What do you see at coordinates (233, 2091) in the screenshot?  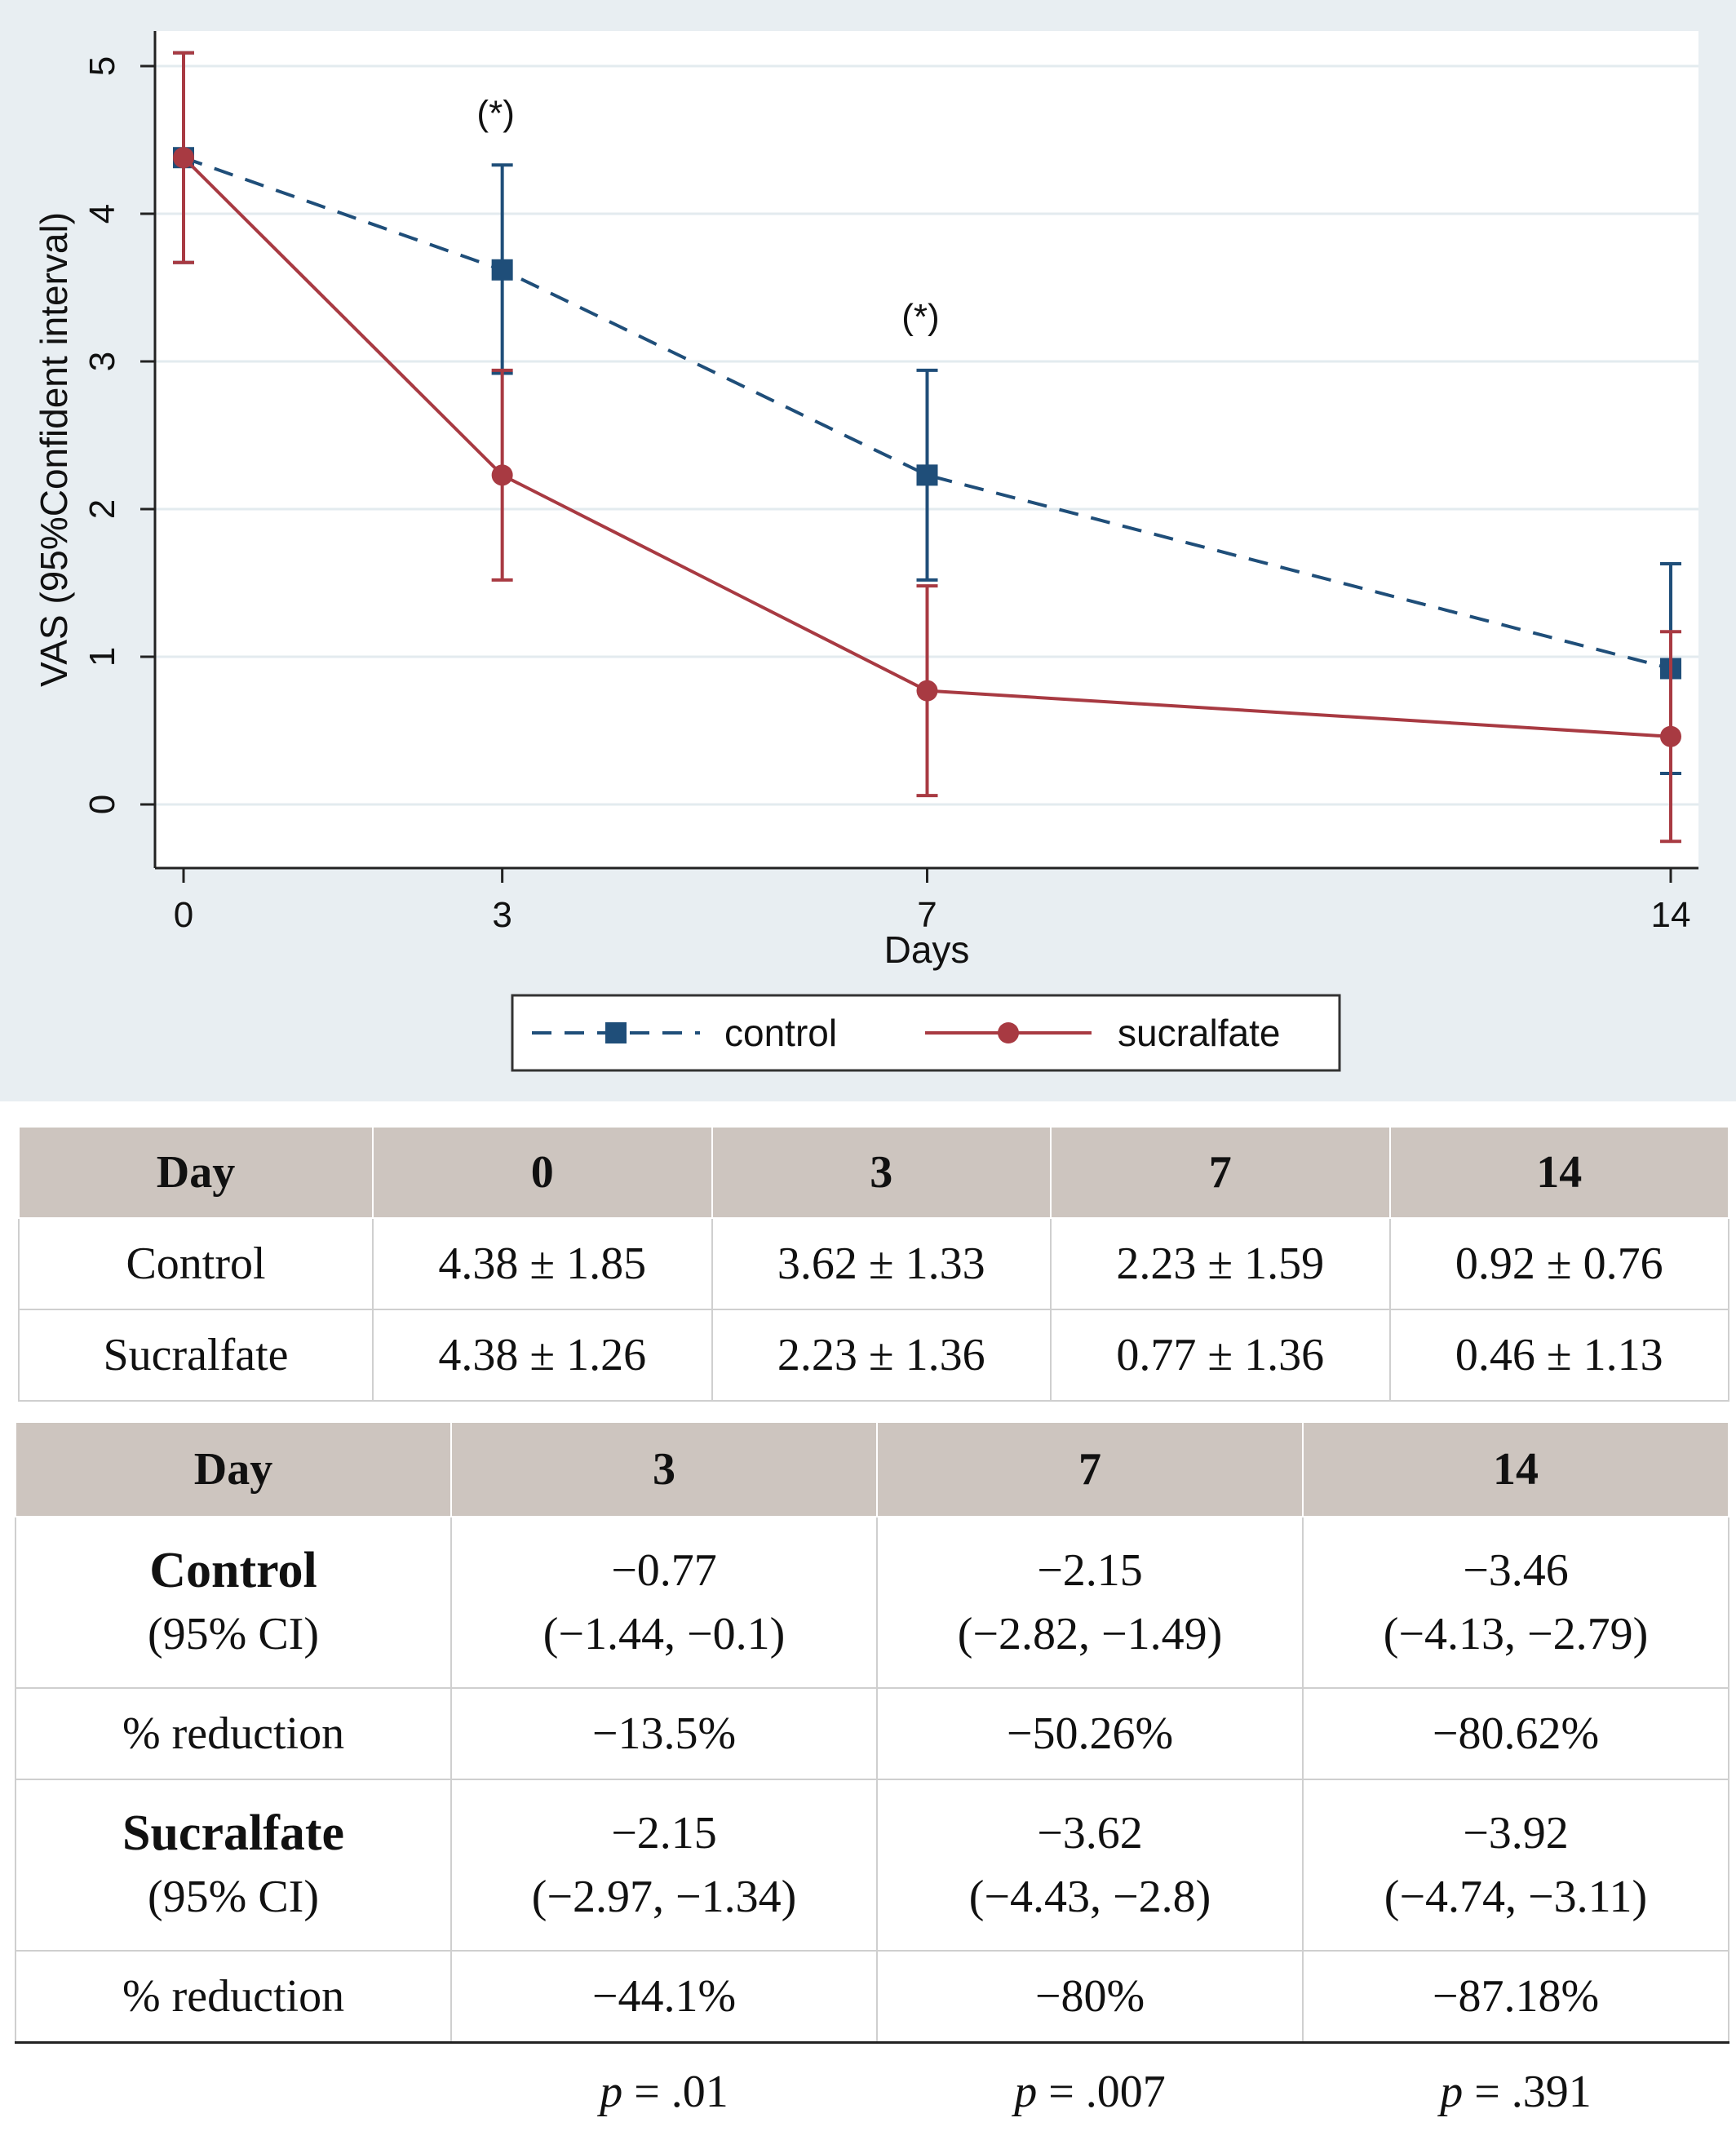 I see `empty-cell` at bounding box center [233, 2091].